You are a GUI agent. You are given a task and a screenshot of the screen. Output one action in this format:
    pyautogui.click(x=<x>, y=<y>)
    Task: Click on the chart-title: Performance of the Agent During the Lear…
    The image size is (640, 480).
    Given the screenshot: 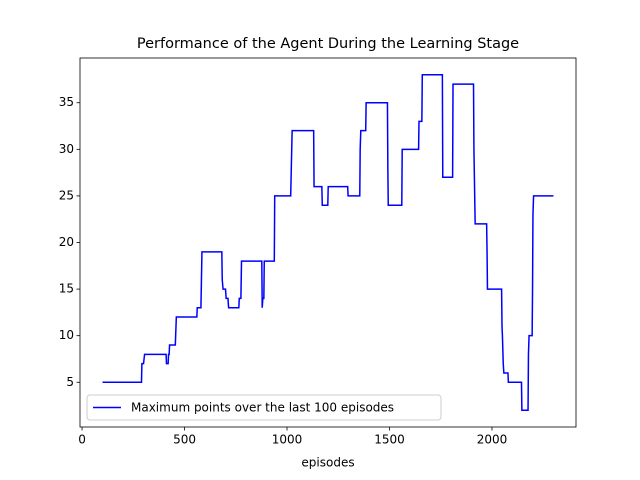 What is the action you would take?
    pyautogui.click(x=328, y=44)
    